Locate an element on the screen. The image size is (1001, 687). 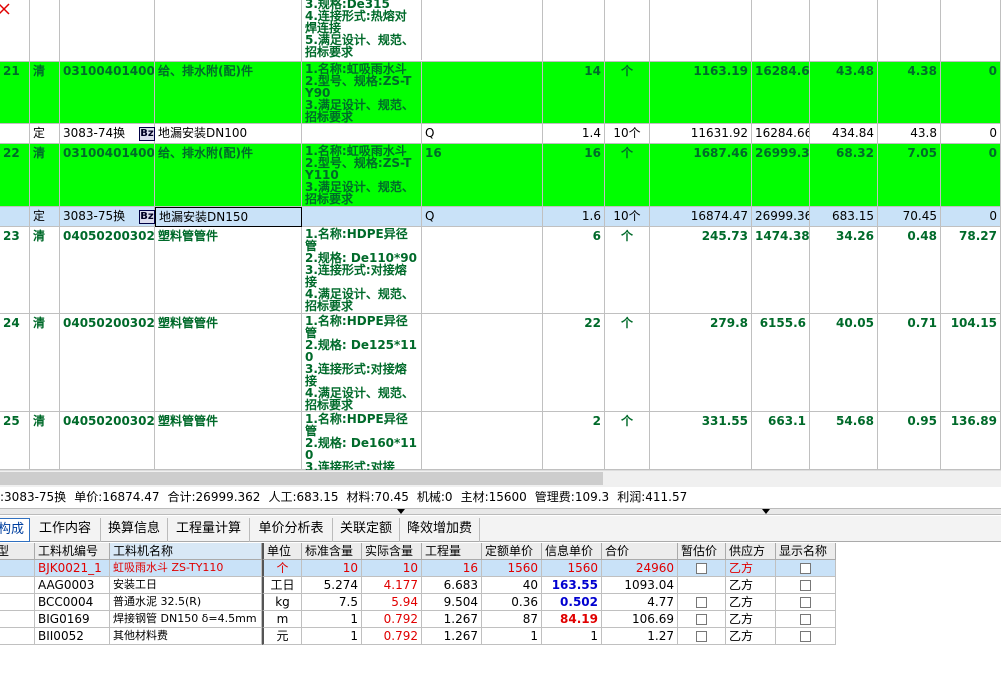
grid-cell: 塑料管管件 is located at coordinates (228, 363).